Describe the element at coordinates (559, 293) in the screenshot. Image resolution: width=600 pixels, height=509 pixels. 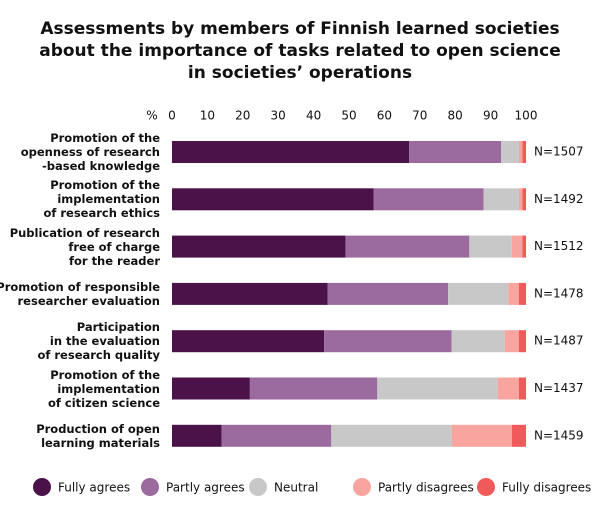
I see `n-label: N=1478` at that location.